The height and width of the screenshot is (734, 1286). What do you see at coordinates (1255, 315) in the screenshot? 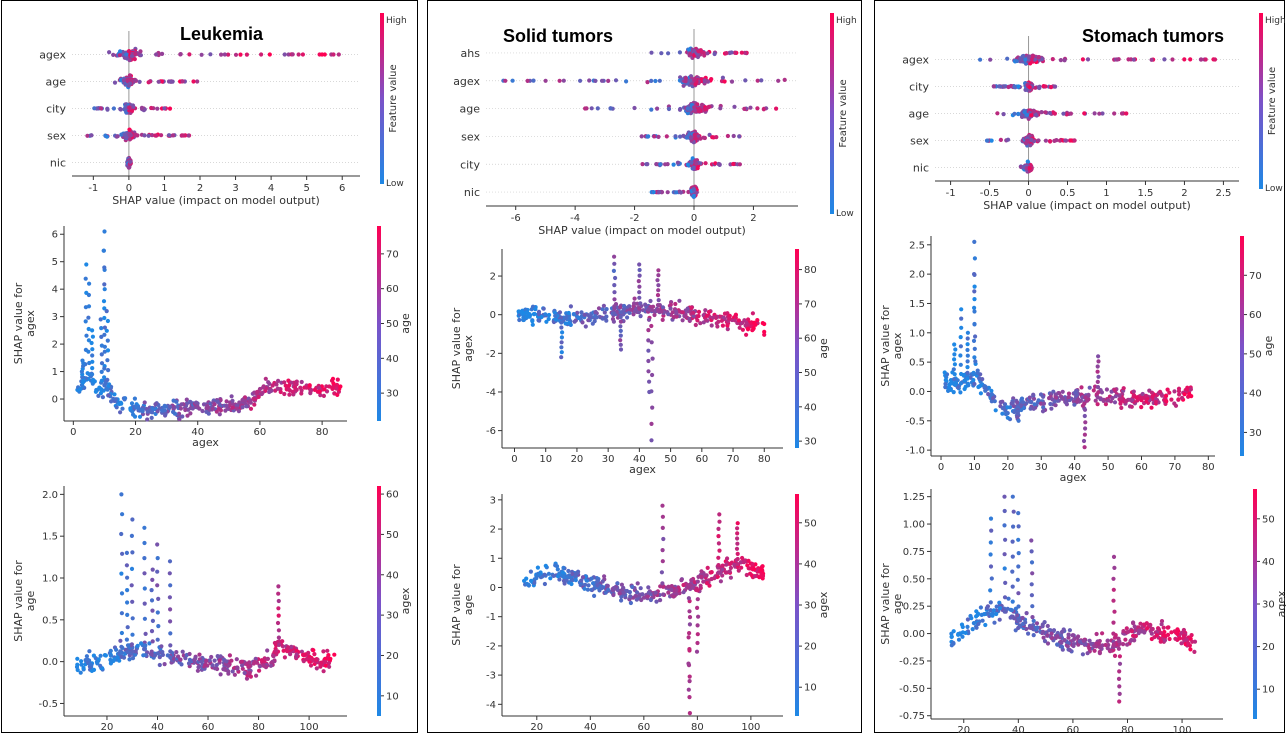
I see `colorbar-tick-label: 60` at bounding box center [1255, 315].